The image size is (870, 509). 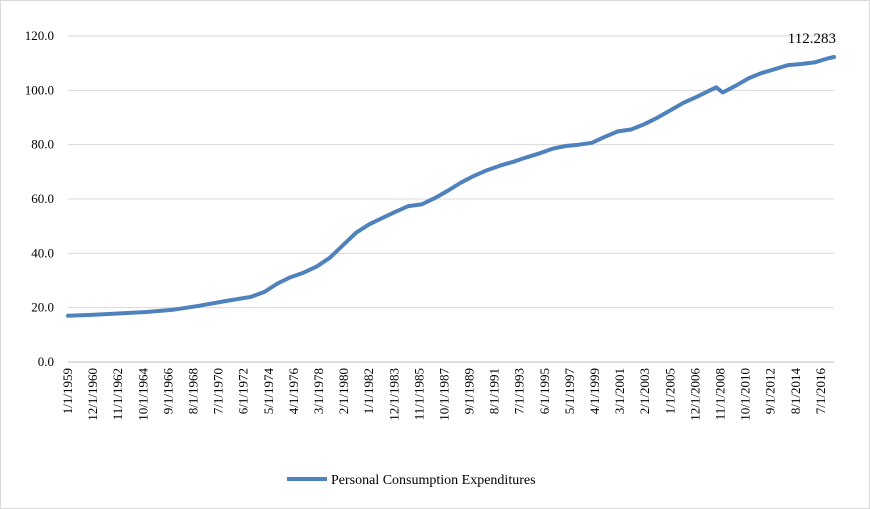 What do you see at coordinates (544, 391) in the screenshot?
I see `x-tick-label: 6/1/1995` at bounding box center [544, 391].